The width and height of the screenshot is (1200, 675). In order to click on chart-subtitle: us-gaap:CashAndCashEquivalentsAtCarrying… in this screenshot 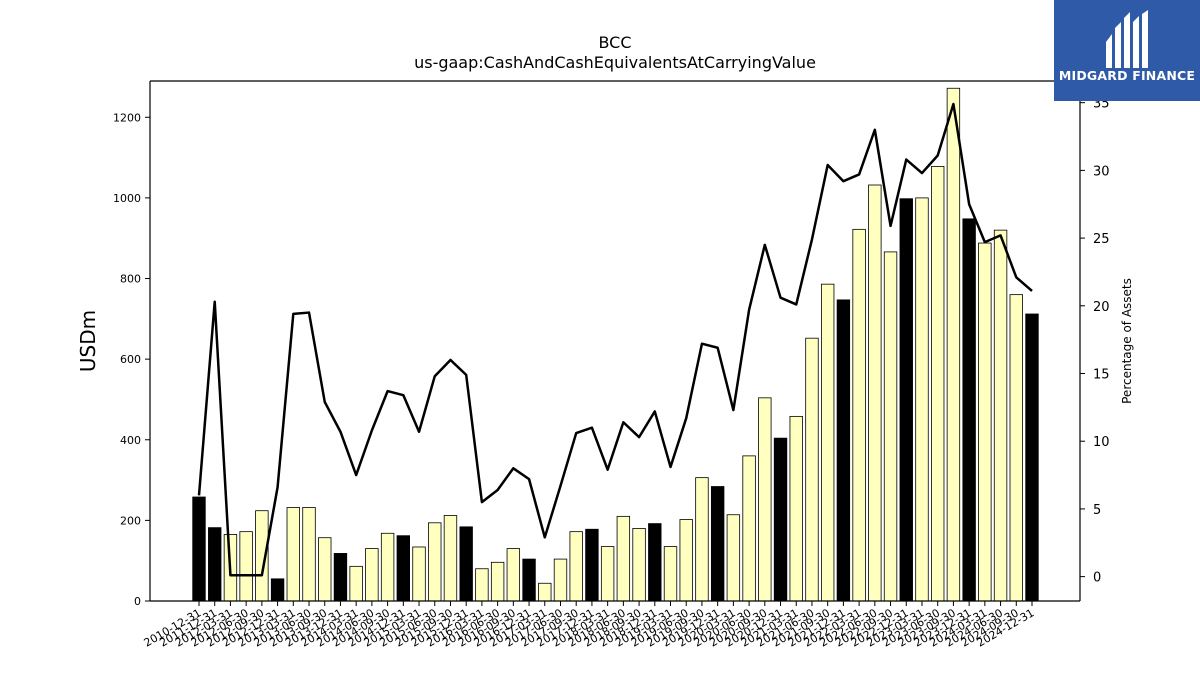, I will do `click(615, 62)`.